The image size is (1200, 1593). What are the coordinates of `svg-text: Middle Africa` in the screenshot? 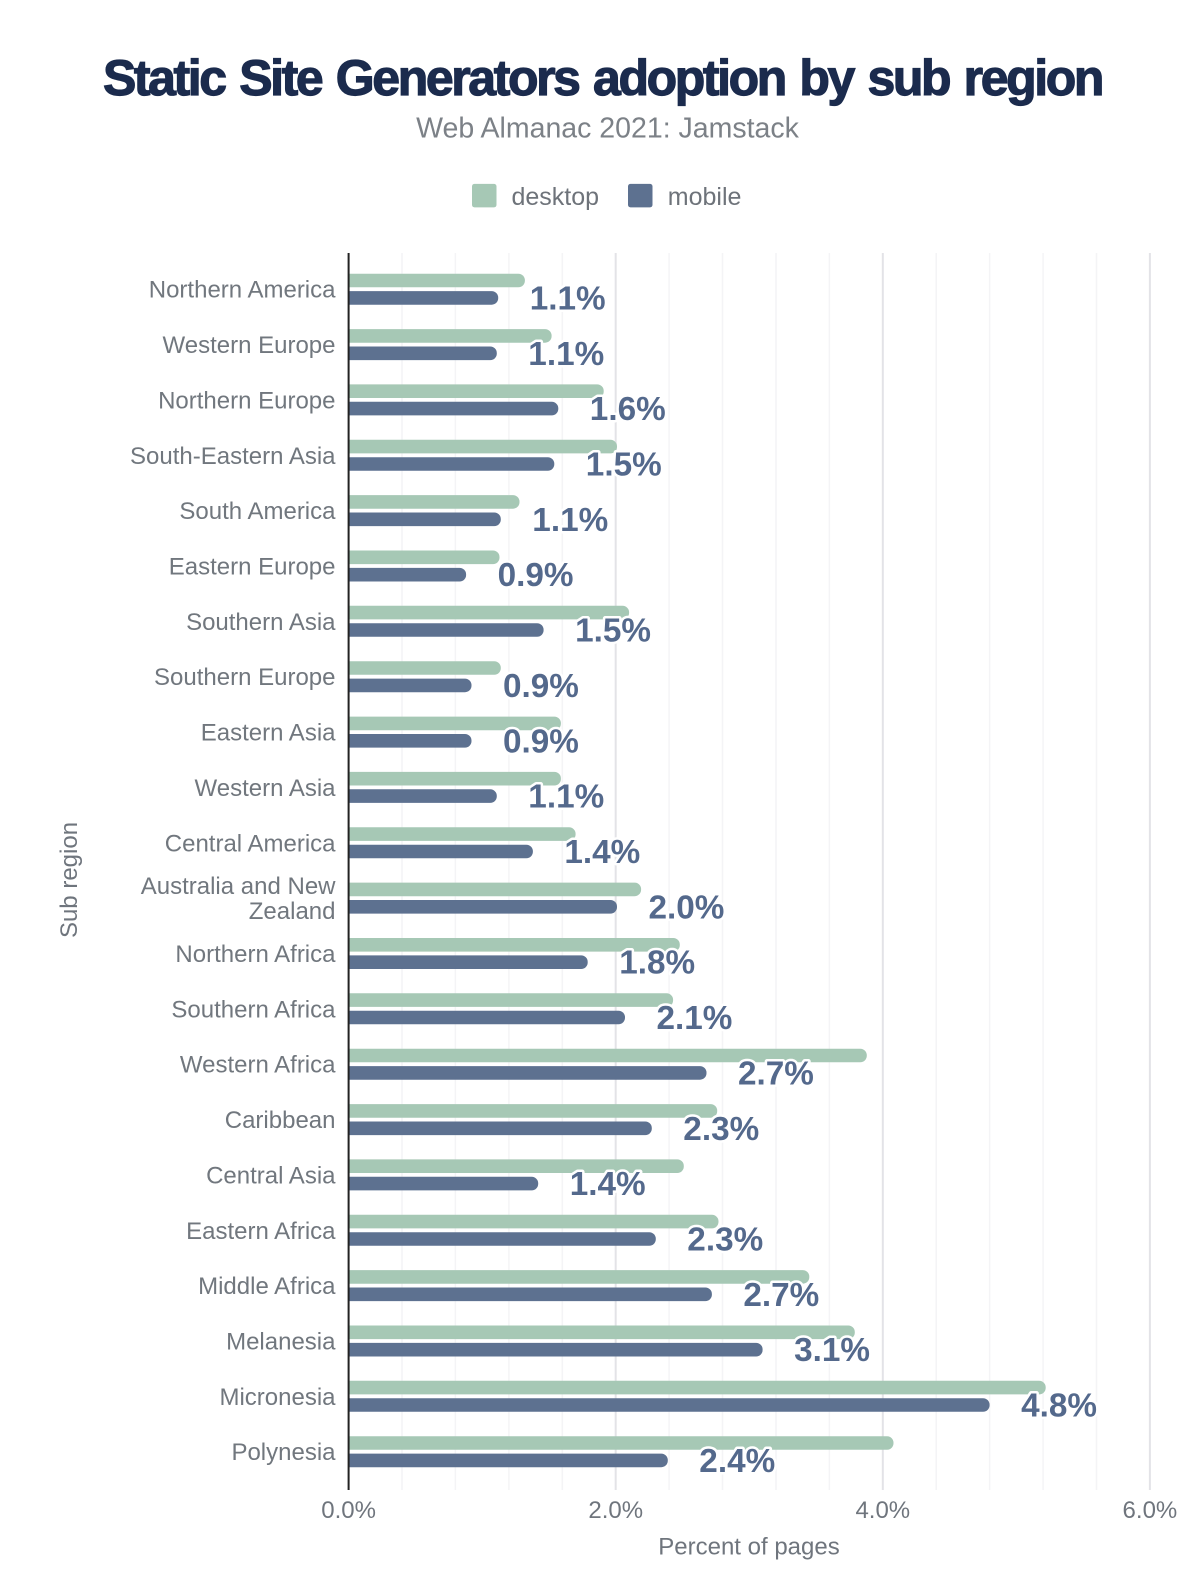 It's located at (267, 1286).